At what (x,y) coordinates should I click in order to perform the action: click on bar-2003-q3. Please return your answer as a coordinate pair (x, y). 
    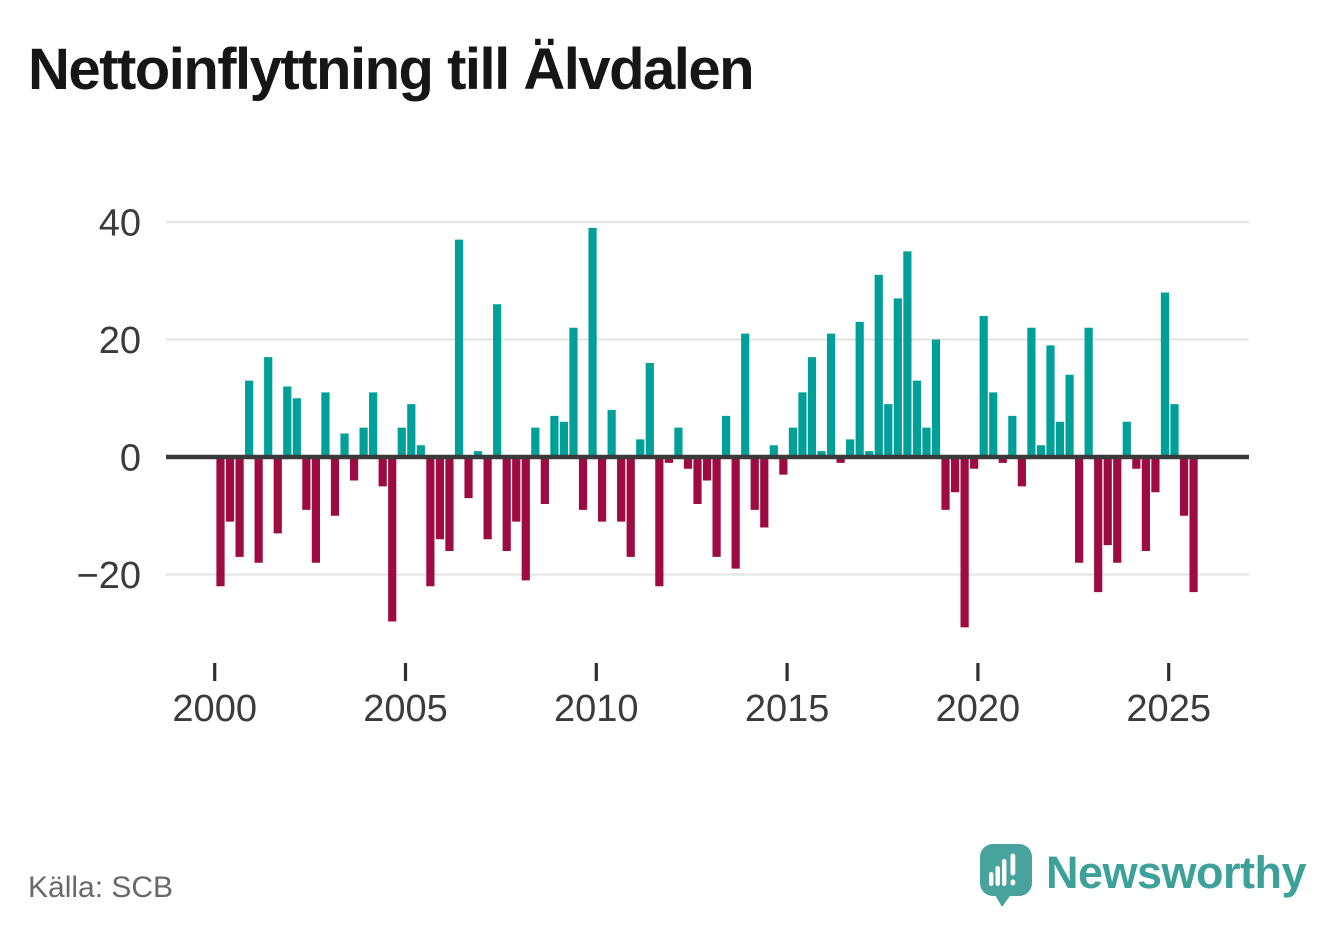
    Looking at the image, I should click on (354, 469).